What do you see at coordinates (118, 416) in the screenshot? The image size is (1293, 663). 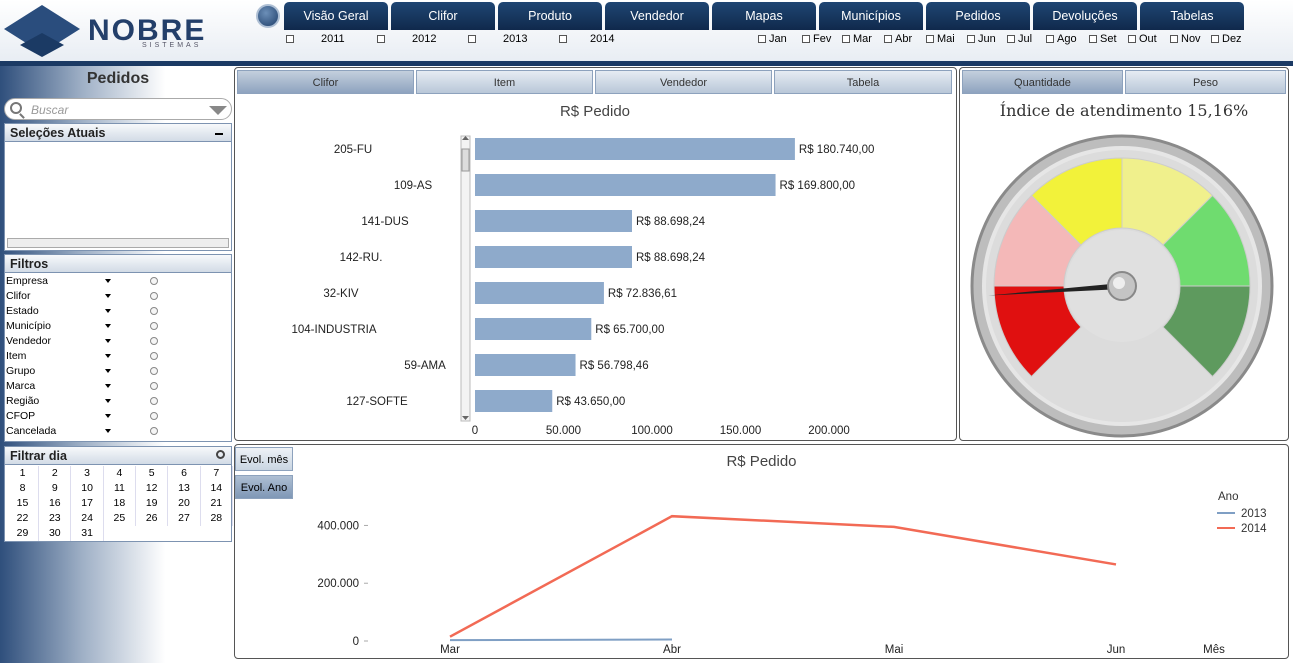 I see `filter-cfop: CFOP` at bounding box center [118, 416].